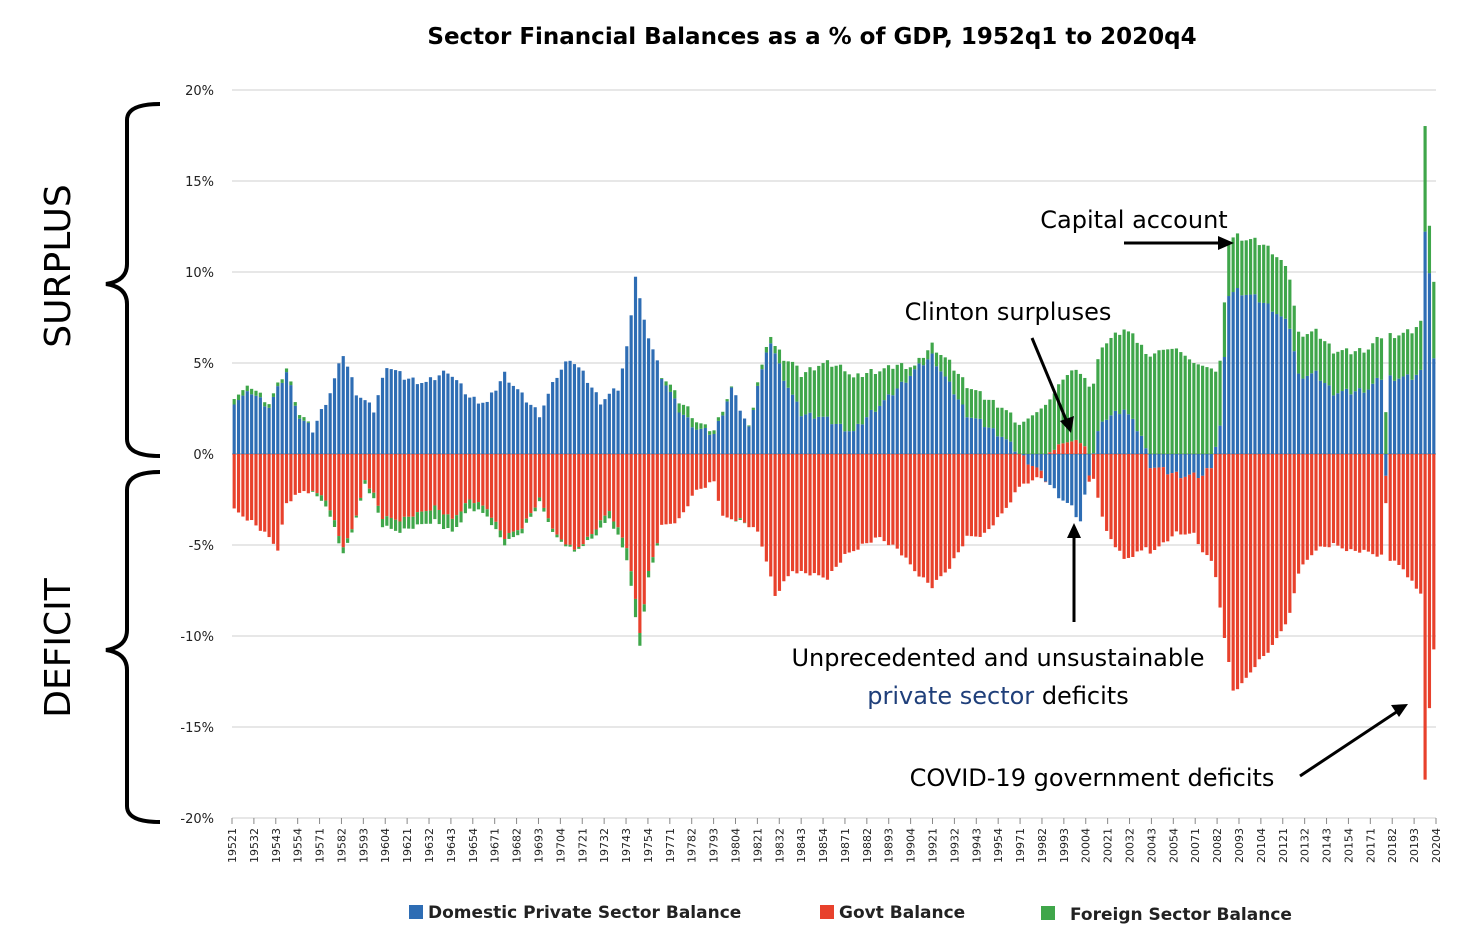 The image size is (1466, 944). I want to click on y-tick-label: 15%, so click(199, 182).